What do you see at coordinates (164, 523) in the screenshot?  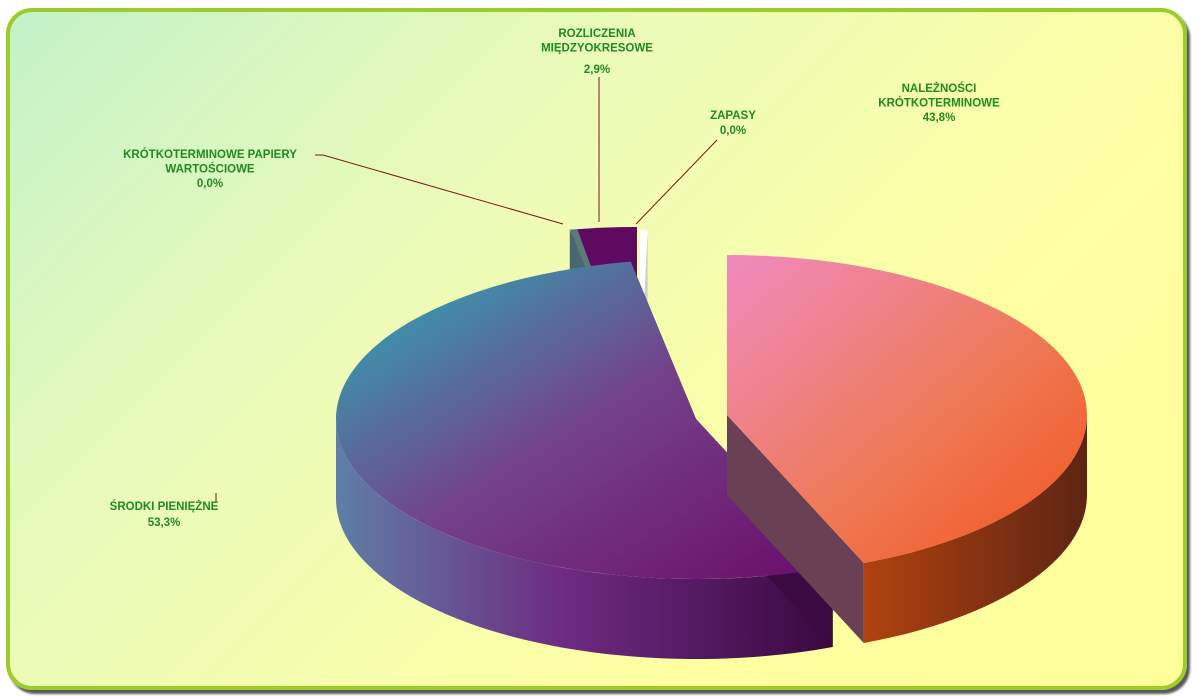 I see `slice-srodki-value-label: 53,3%` at bounding box center [164, 523].